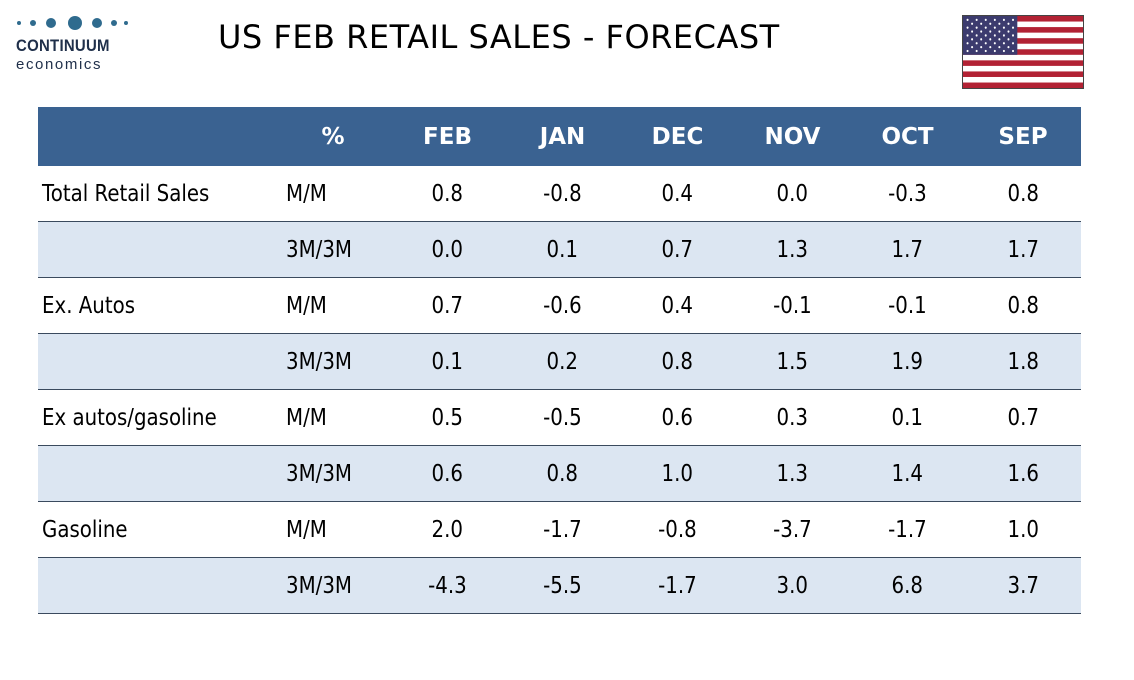 The width and height of the screenshot is (1134, 680). I want to click on table-cell: 1.8, so click(1023, 361).